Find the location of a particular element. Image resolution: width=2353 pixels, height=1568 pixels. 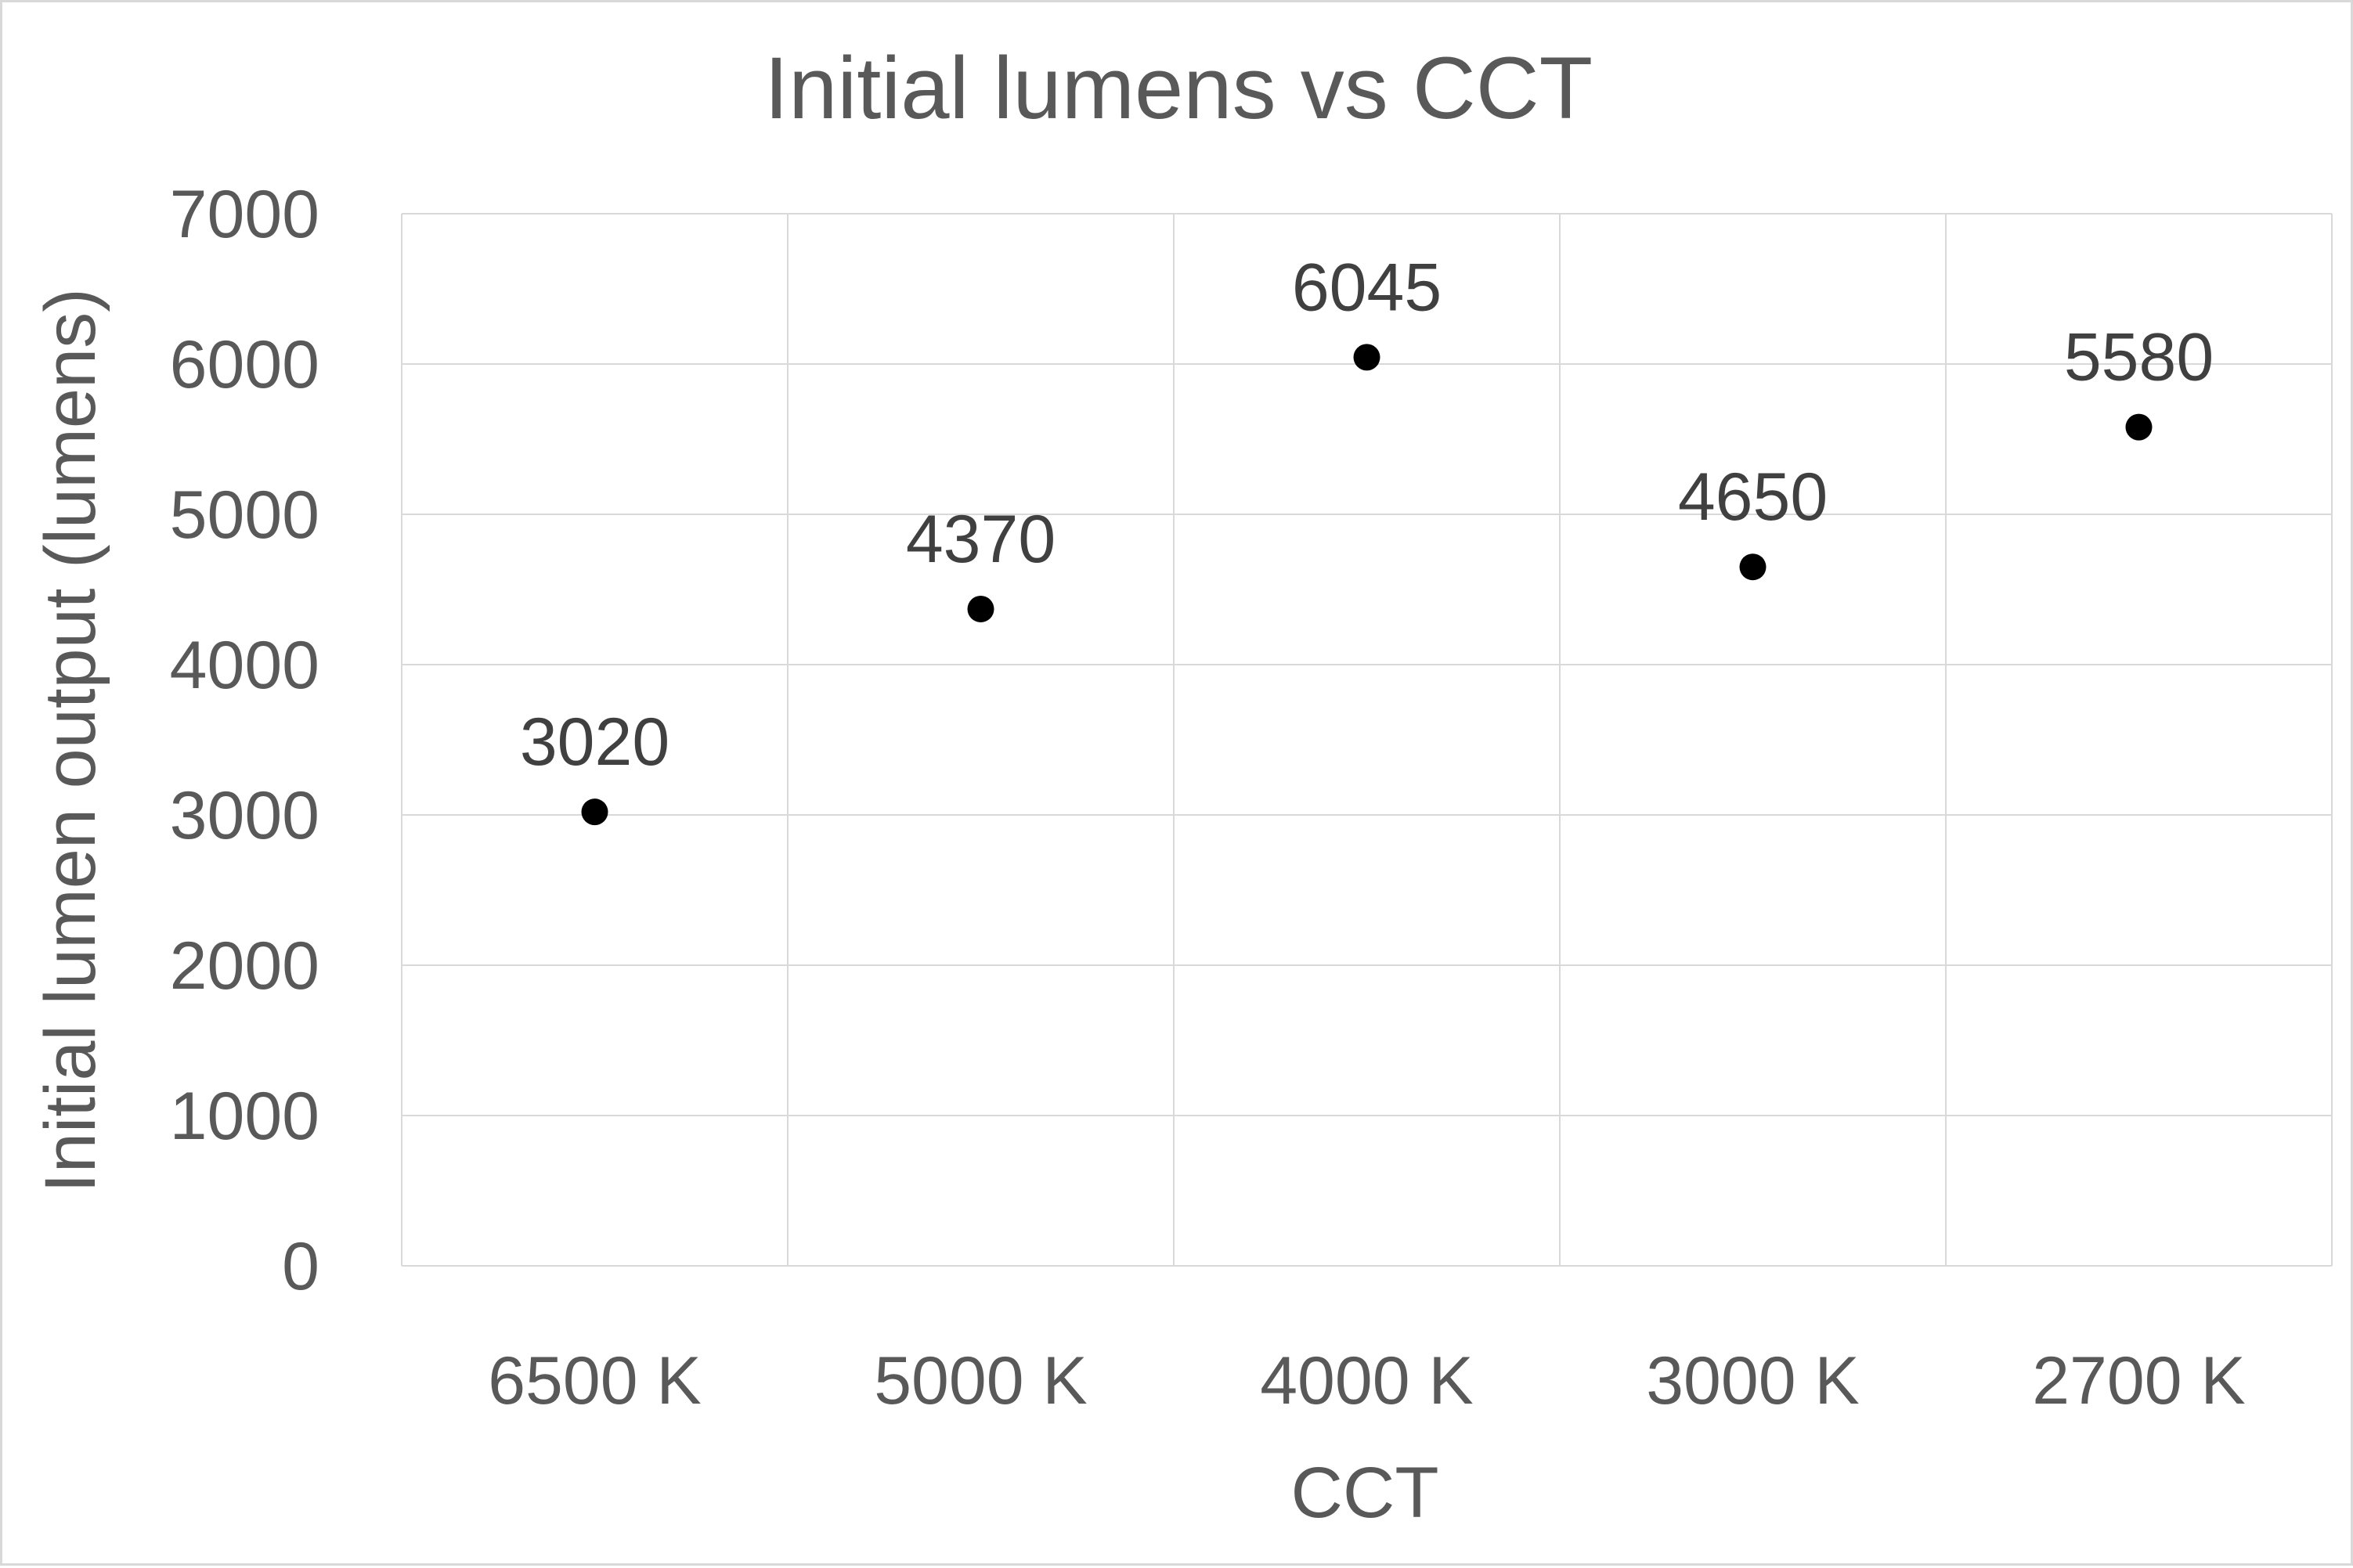

y-tick-label: 6000 is located at coordinates (244, 364).